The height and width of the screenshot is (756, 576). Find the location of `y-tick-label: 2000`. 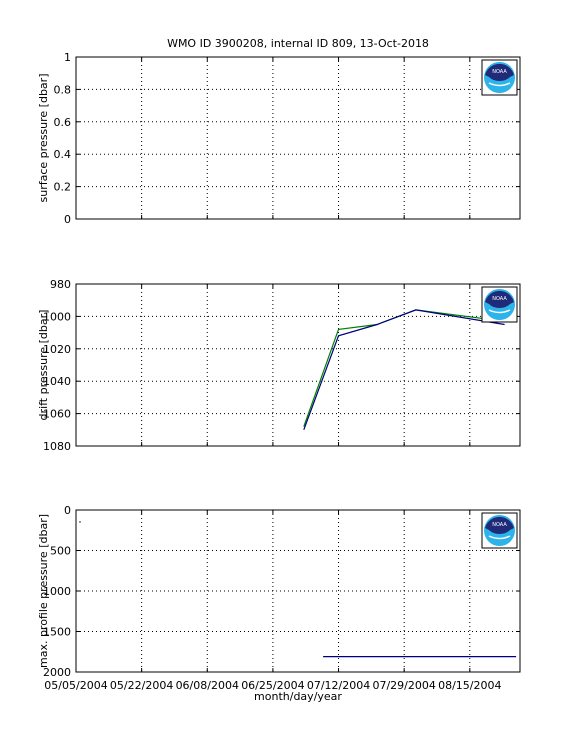

y-tick-label: 2000 is located at coordinates (57, 672).